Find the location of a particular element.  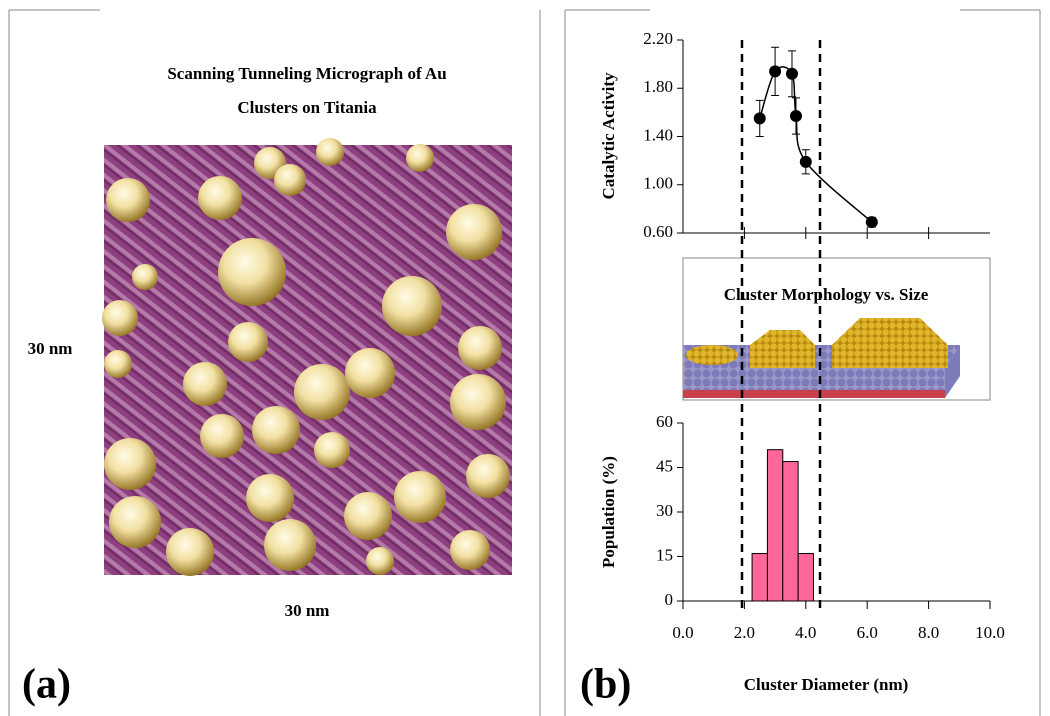

panel-a-title: Clusters on Titania is located at coordinates (307, 107).